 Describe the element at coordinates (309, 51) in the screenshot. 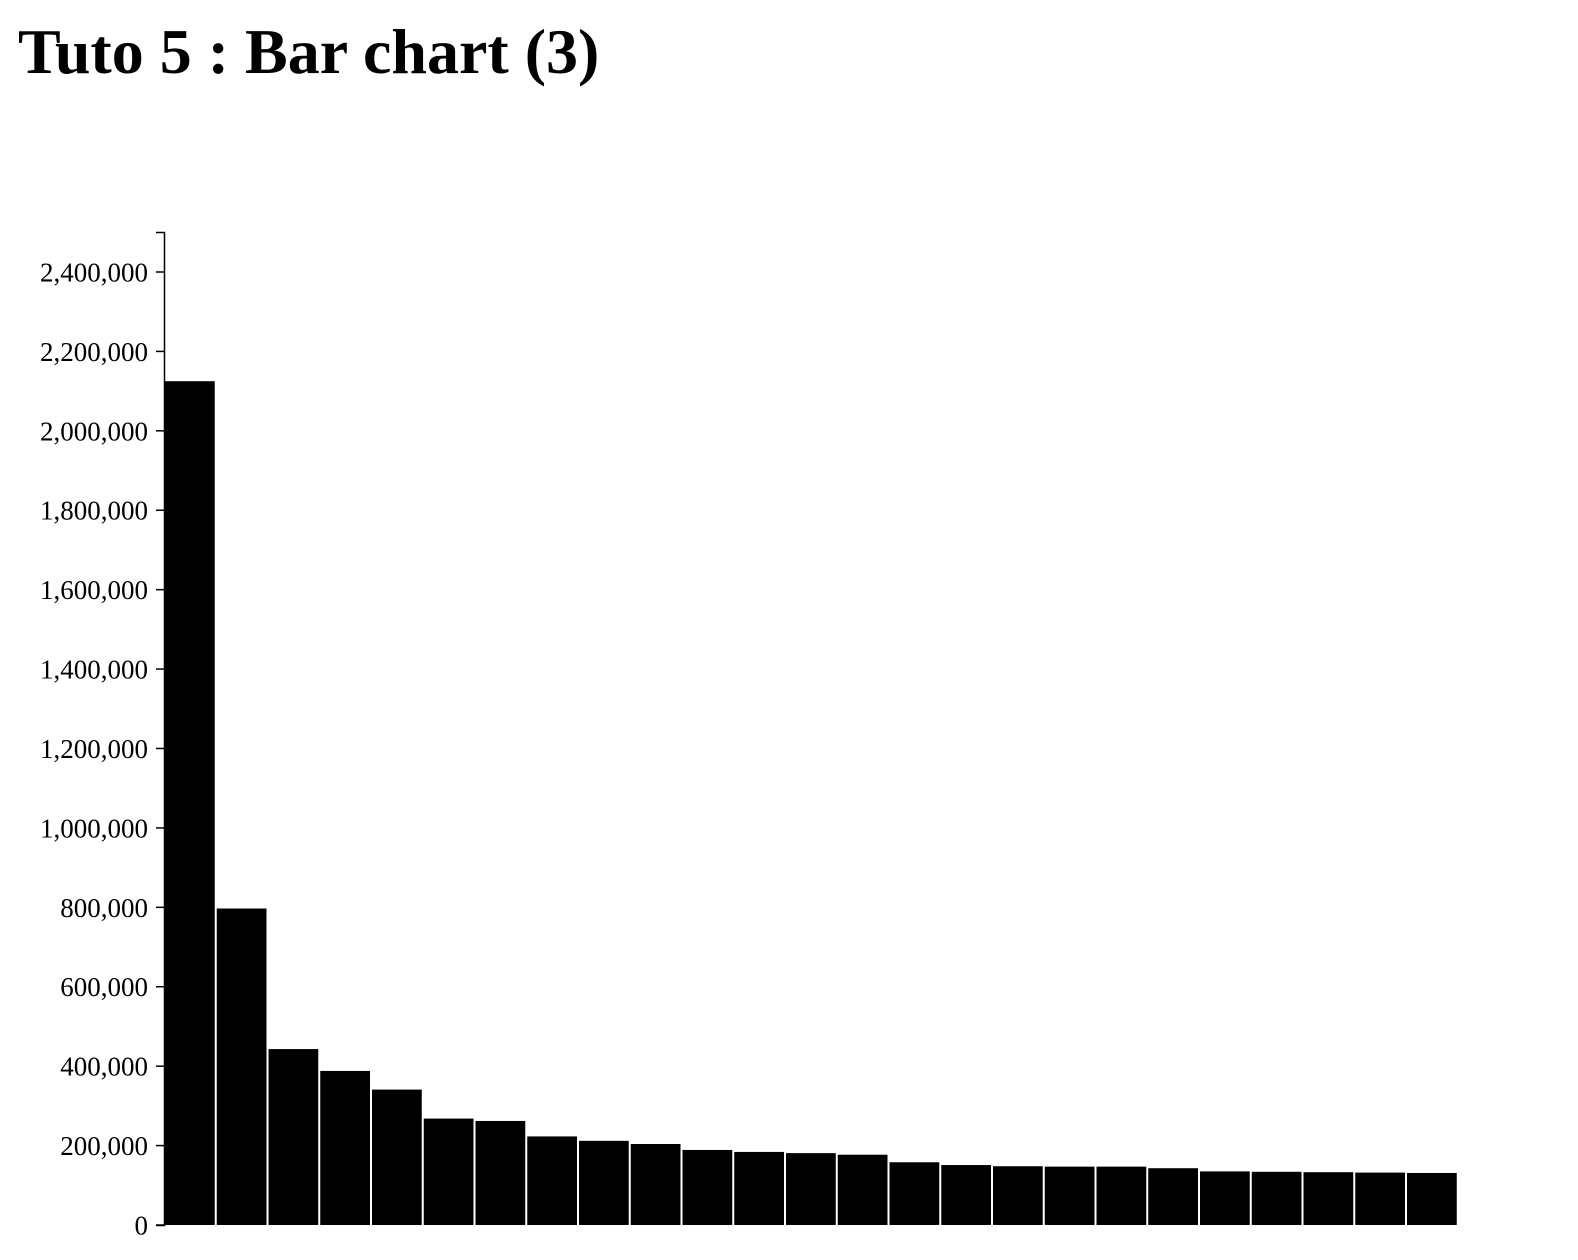

I see `page-title: Tuto 5 : Bar chart (3)` at that location.